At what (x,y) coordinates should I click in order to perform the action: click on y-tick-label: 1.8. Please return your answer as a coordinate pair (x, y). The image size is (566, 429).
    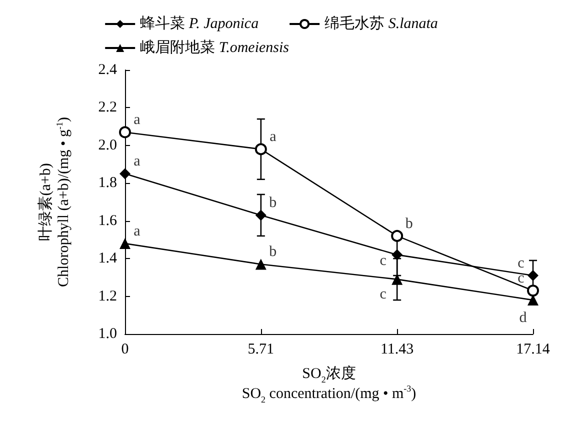
    Looking at the image, I should click on (107, 183).